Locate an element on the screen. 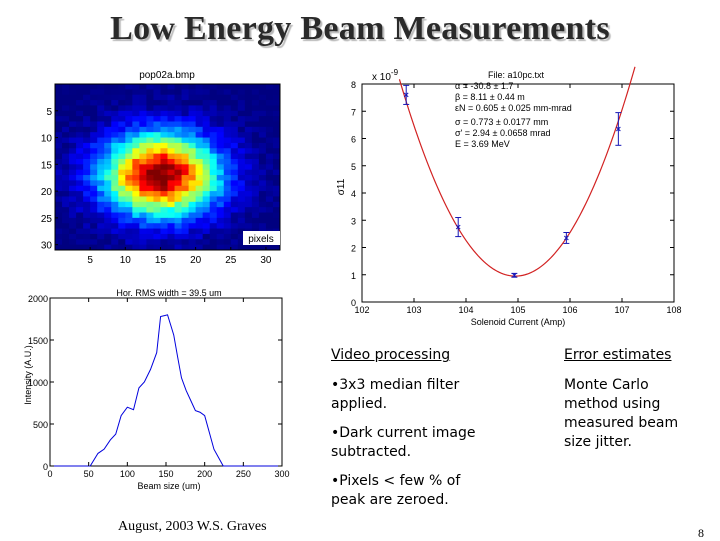 This screenshot has width=720, height=541. emit-y-tick-label: 0 is located at coordinates (353, 303).